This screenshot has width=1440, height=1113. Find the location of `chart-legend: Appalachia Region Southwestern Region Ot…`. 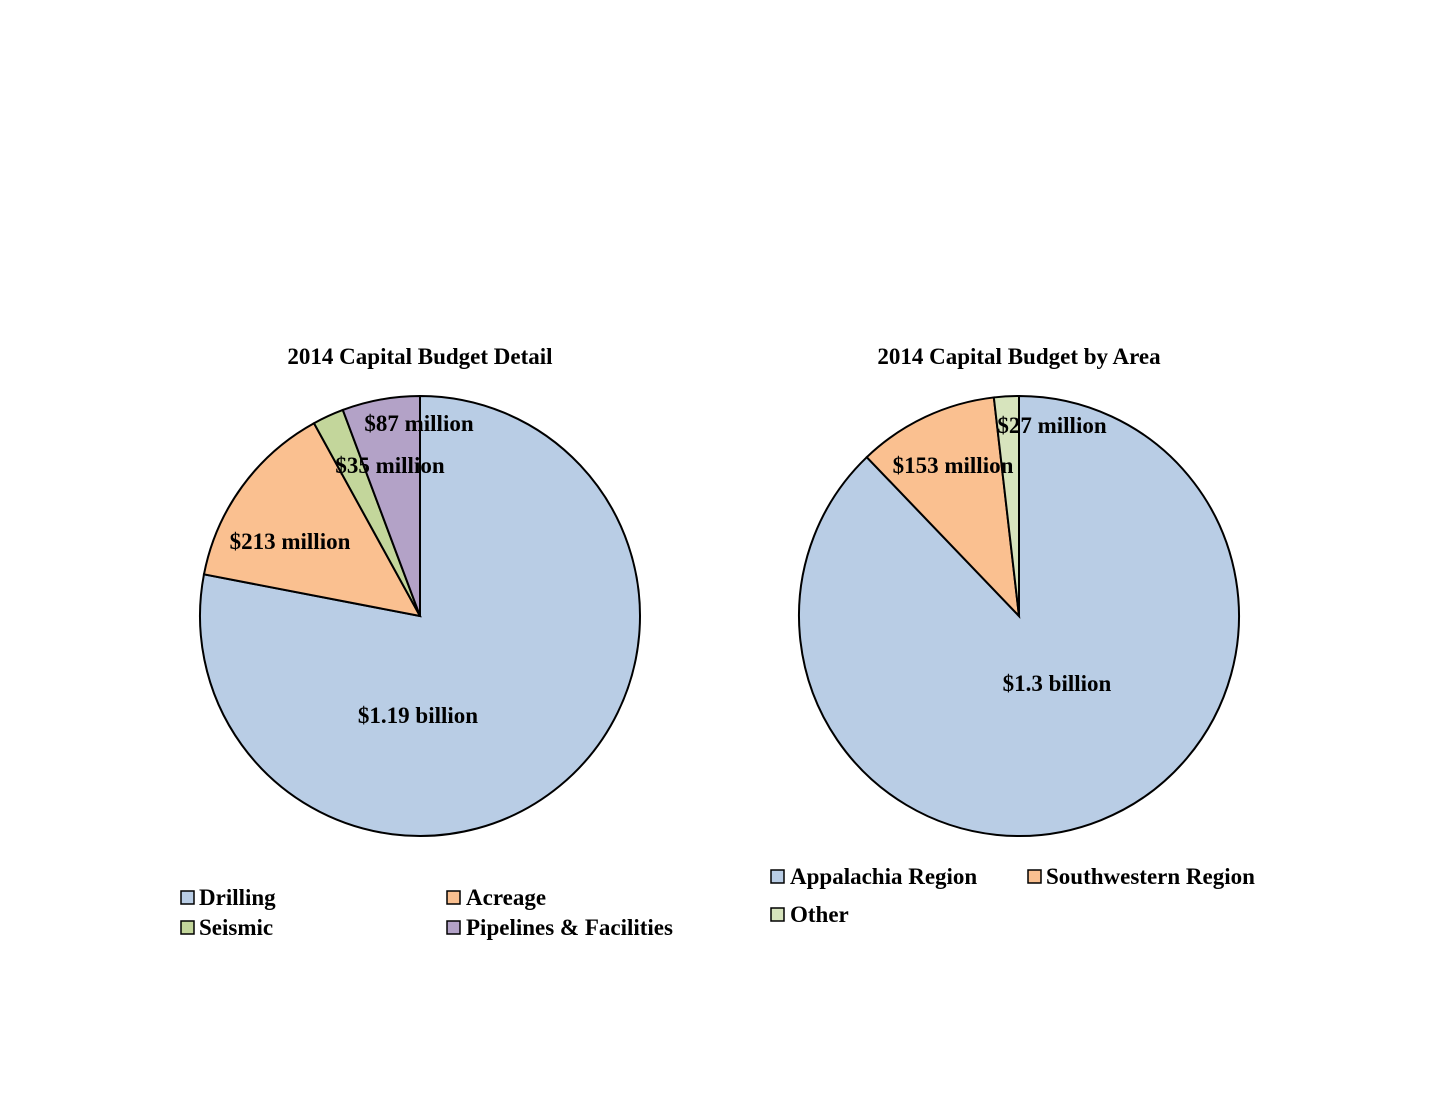

chart-legend: Appalachia Region Southwestern Region Ot… is located at coordinates (1012, 895).